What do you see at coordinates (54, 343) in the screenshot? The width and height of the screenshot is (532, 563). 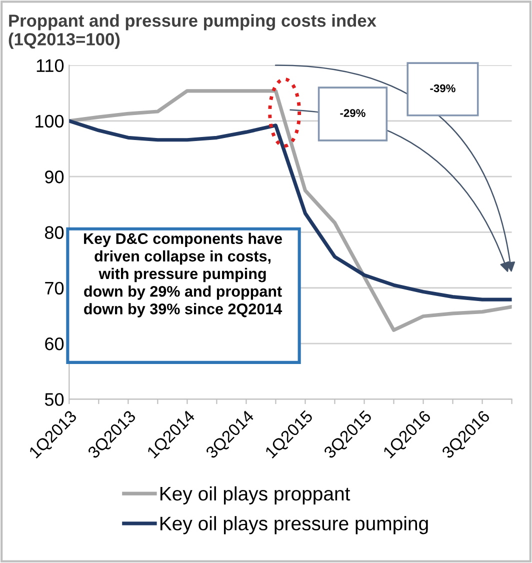 I see `y-tick-label: 60` at bounding box center [54, 343].